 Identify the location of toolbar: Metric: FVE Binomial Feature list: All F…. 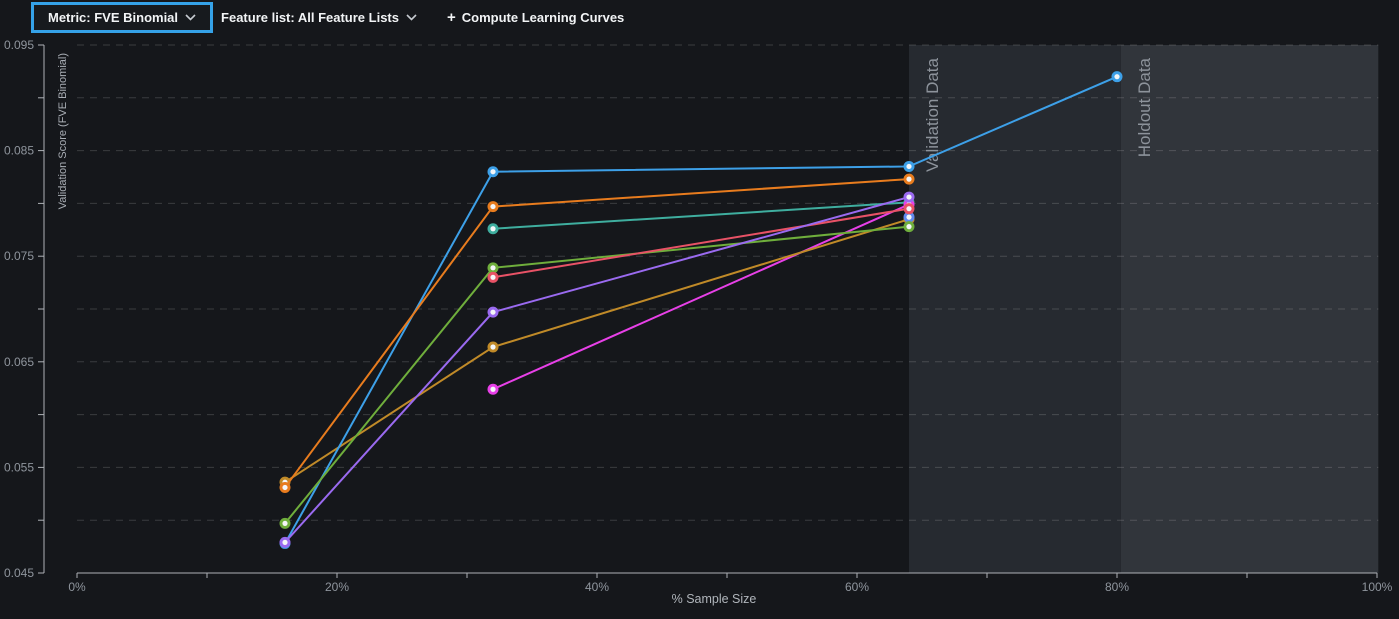
(699, 17).